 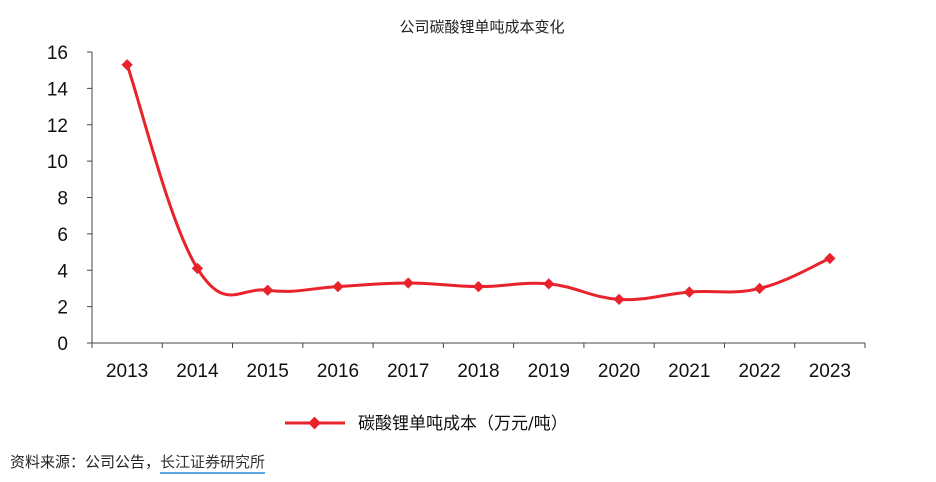 What do you see at coordinates (314, 423) in the screenshot?
I see `legend-marker` at bounding box center [314, 423].